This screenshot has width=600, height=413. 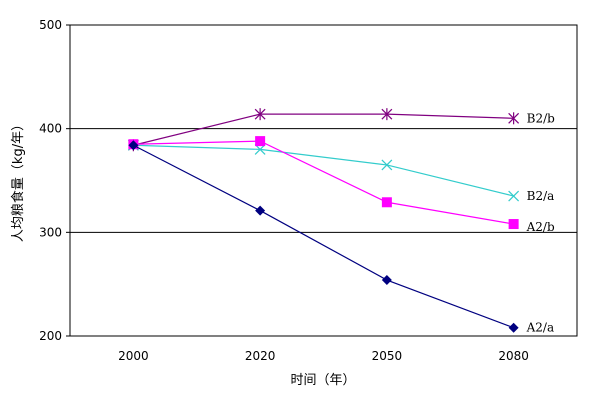 I want to click on y-tick-label: 200, so click(x=50, y=336).